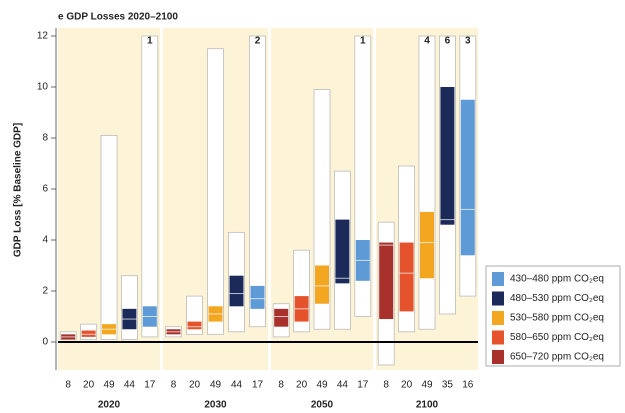 This screenshot has width=625, height=413. I want to click on chart-title: e GDP Losses 2020–2100, so click(118, 17).